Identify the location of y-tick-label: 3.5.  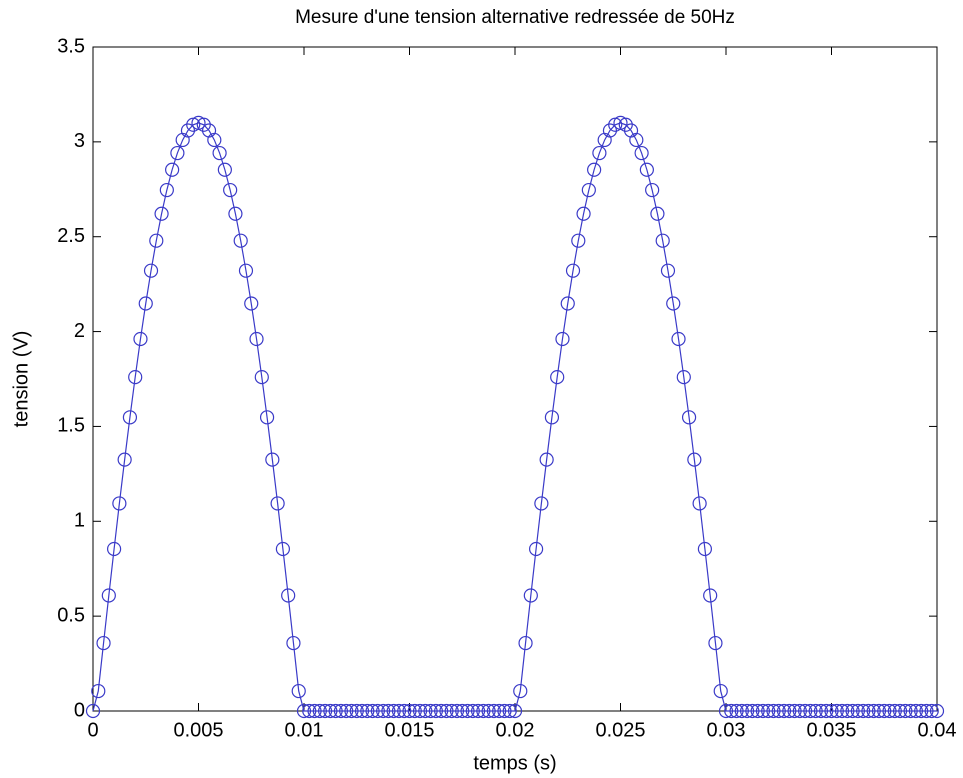
(71, 46).